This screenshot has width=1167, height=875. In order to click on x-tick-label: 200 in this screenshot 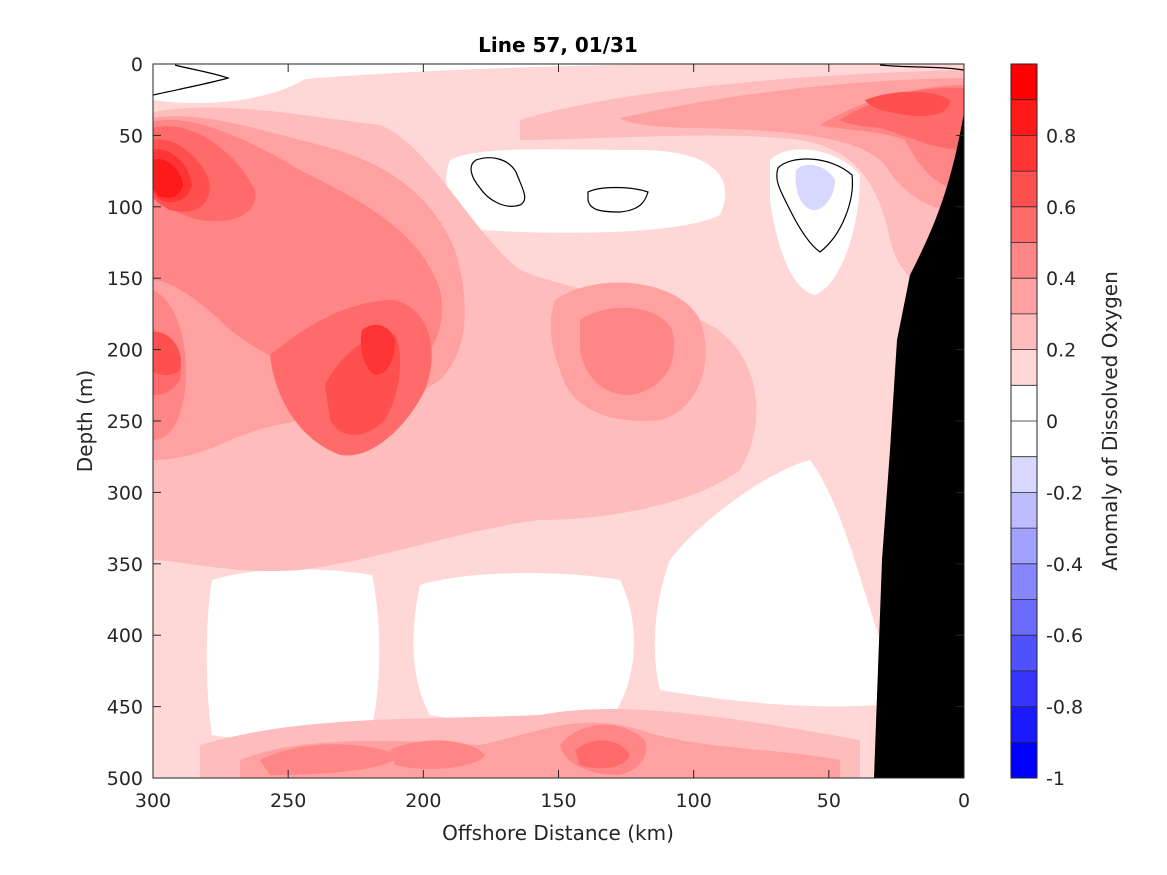, I will do `click(423, 801)`.